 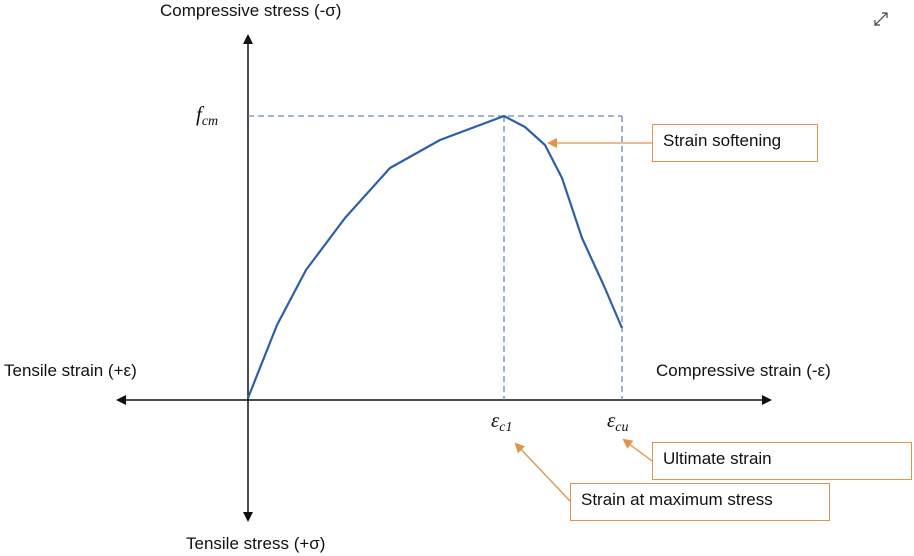 What do you see at coordinates (622, 427) in the screenshot?
I see `ecu-sub: cu` at bounding box center [622, 427].